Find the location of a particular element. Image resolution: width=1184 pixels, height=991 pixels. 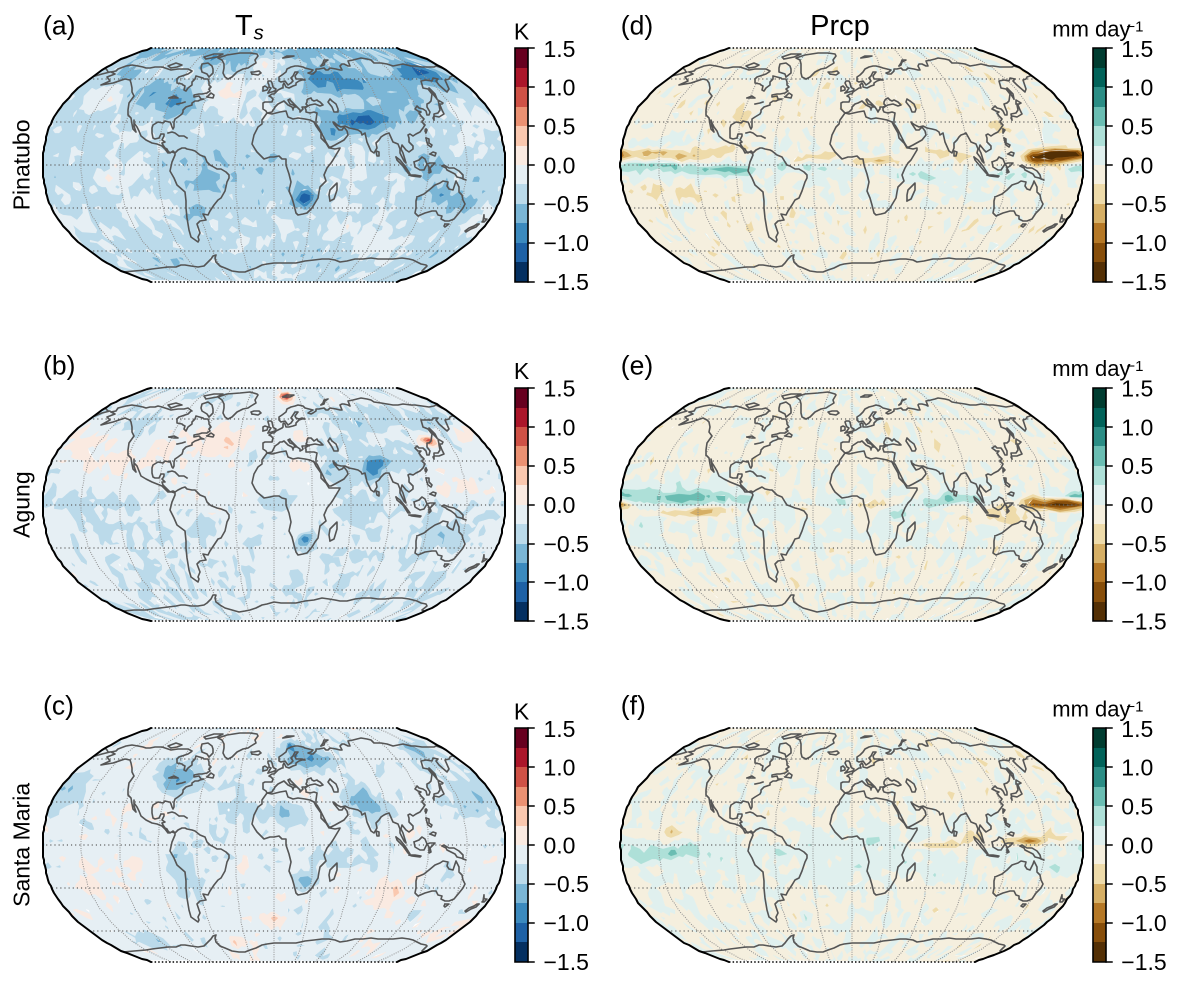

svg-text: Agung is located at coordinates (21, 504).